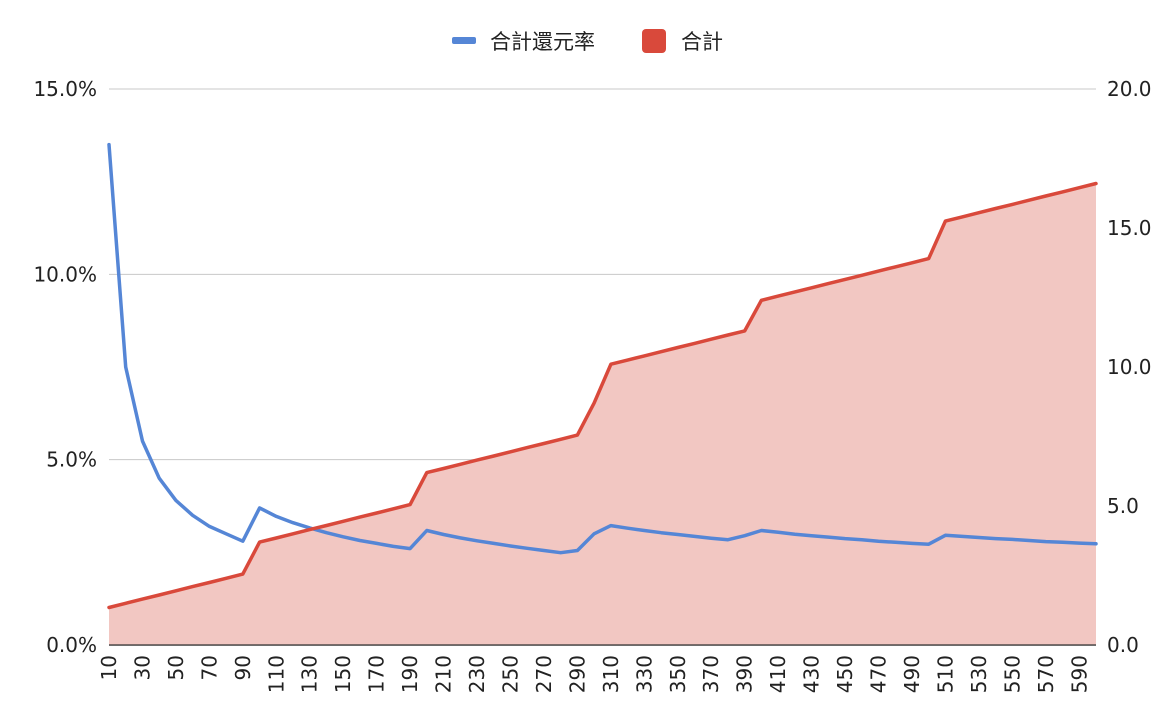 This screenshot has width=1176, height=716. I want to click on x-tick-label: 370, so click(711, 674).